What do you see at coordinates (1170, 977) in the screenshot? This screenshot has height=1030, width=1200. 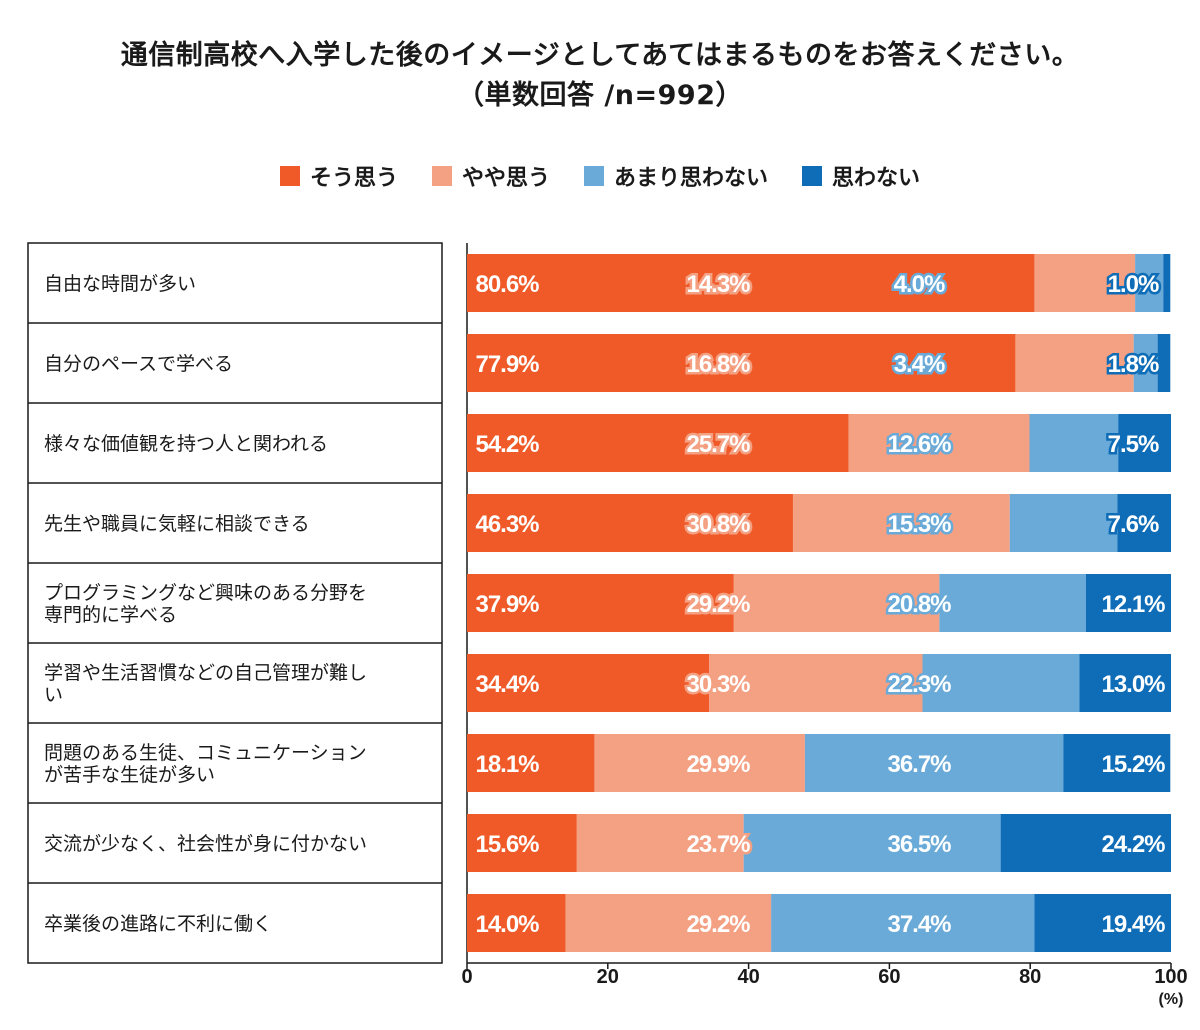 I see `x-tick-label: 100` at bounding box center [1170, 977].